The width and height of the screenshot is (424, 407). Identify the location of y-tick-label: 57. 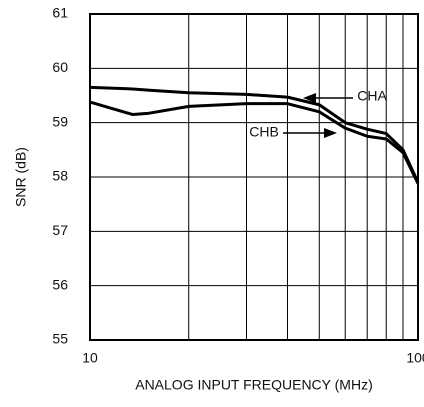
(60, 230).